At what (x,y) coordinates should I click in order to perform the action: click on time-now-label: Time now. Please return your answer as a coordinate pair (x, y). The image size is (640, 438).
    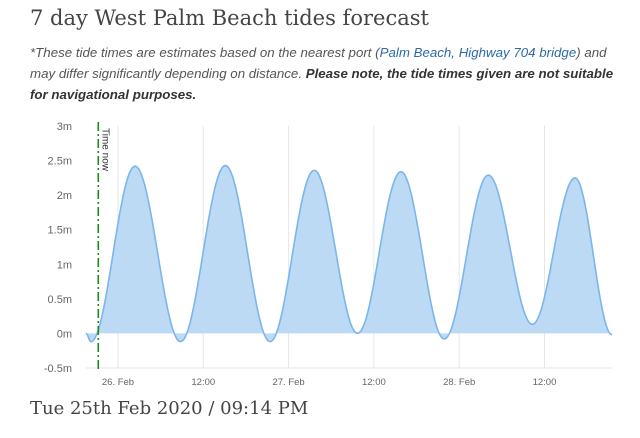
    Looking at the image, I should click on (104, 150).